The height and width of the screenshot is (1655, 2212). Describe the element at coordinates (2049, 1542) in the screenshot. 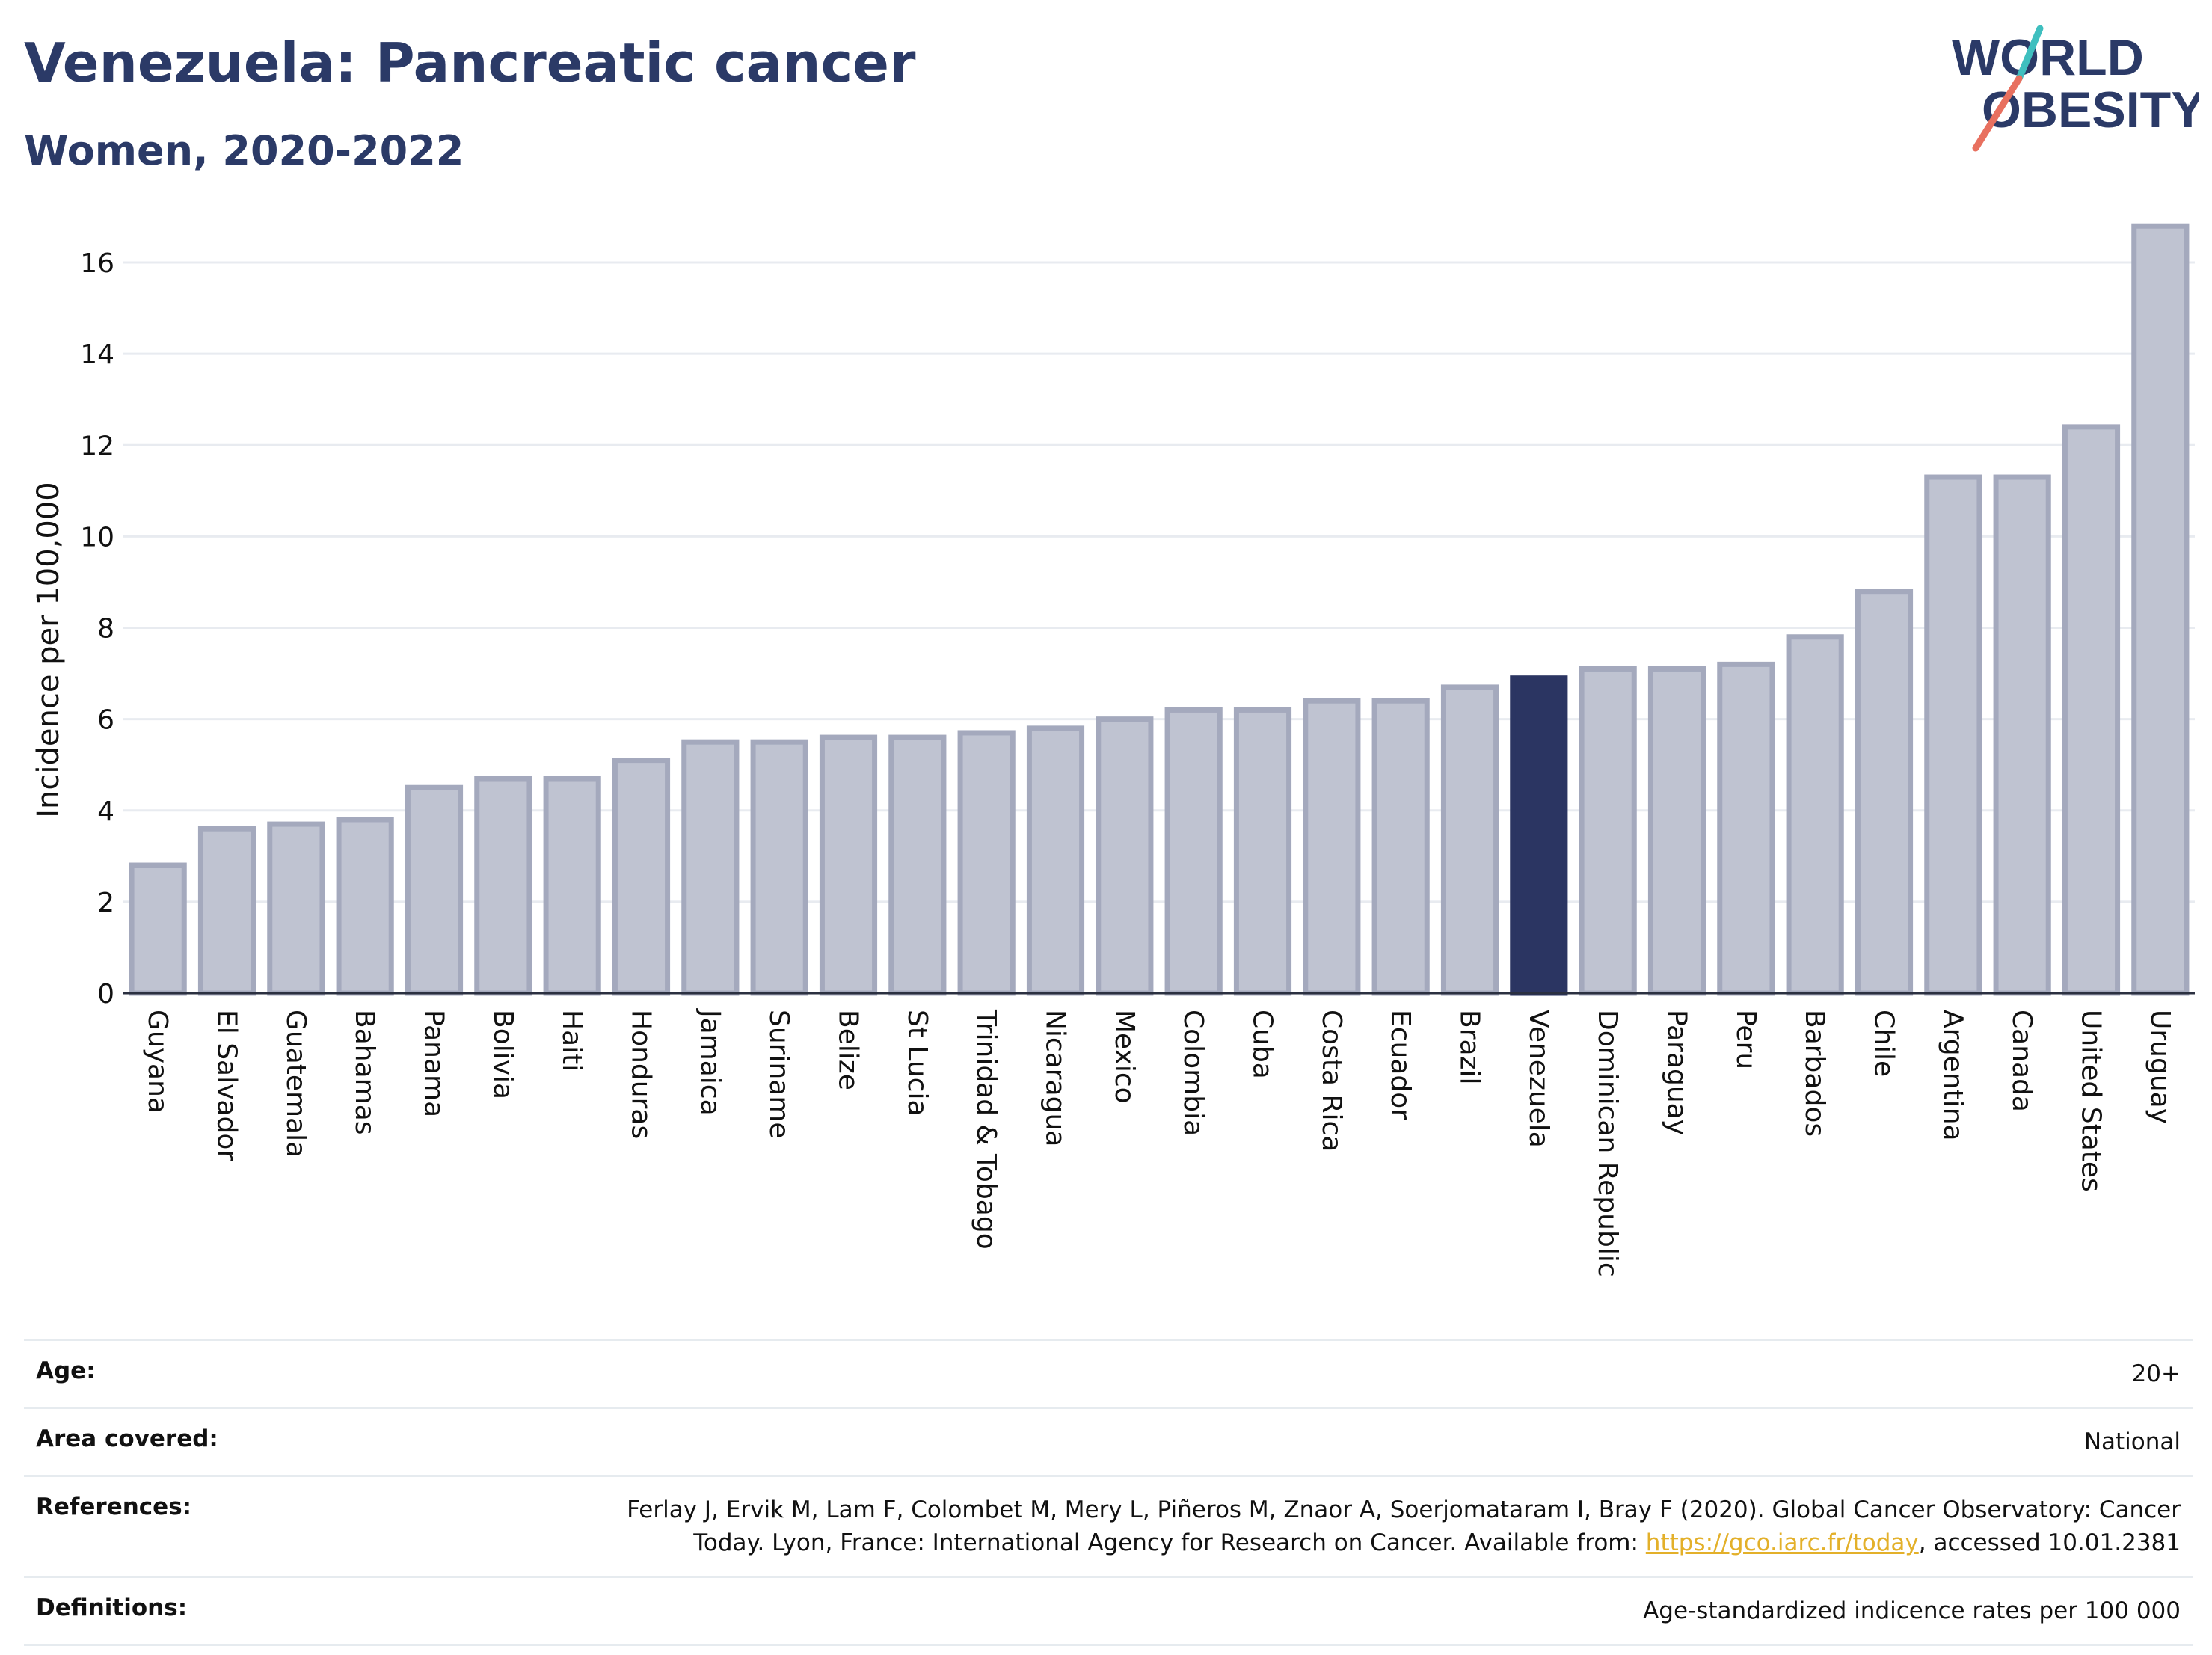

I see `references-tail: , accessed 10.01.2381` at that location.